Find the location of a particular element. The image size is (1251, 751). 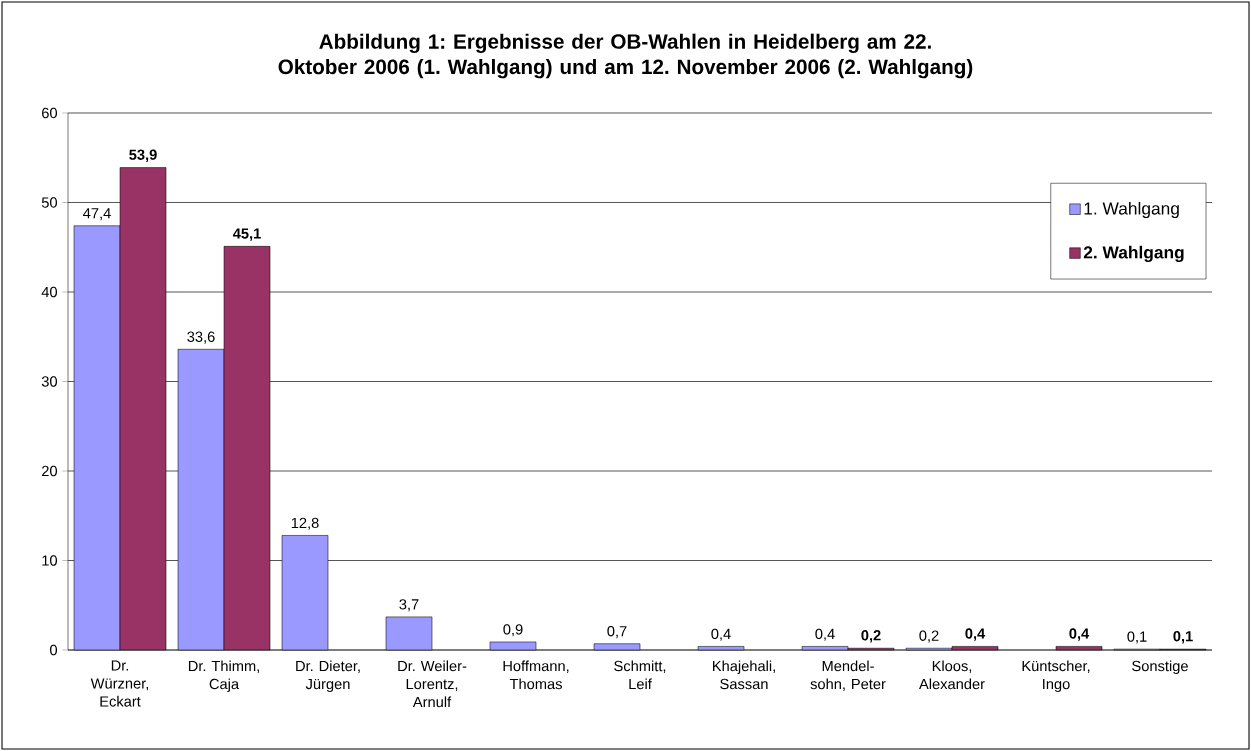

y-tick-label: 0 is located at coordinates (54, 650).